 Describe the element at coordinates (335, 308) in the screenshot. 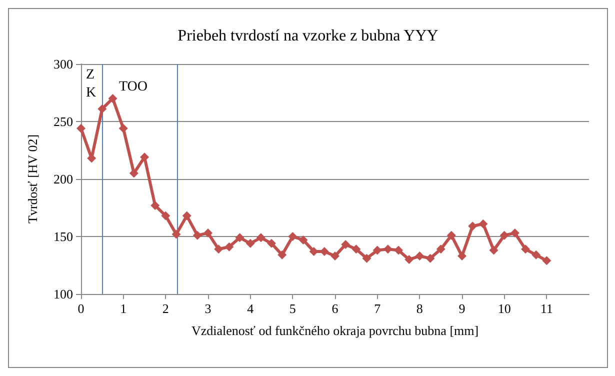

I see `x-tick-label: 6` at that location.